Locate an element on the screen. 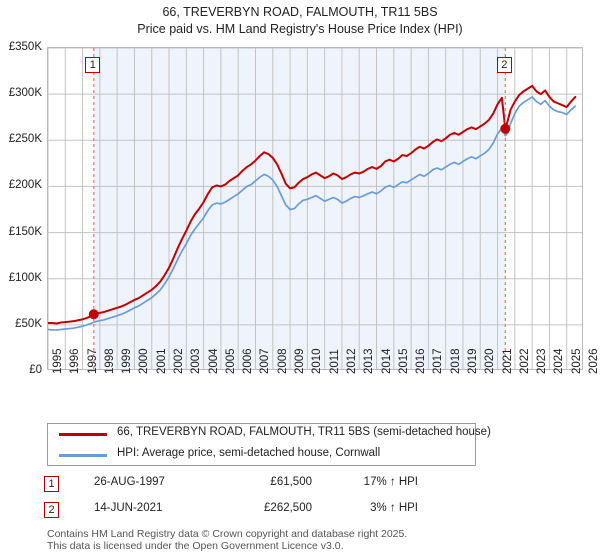 Image resolution: width=600 pixels, height=560 pixels. x-axis-tick-label: 2026 is located at coordinates (594, 361).